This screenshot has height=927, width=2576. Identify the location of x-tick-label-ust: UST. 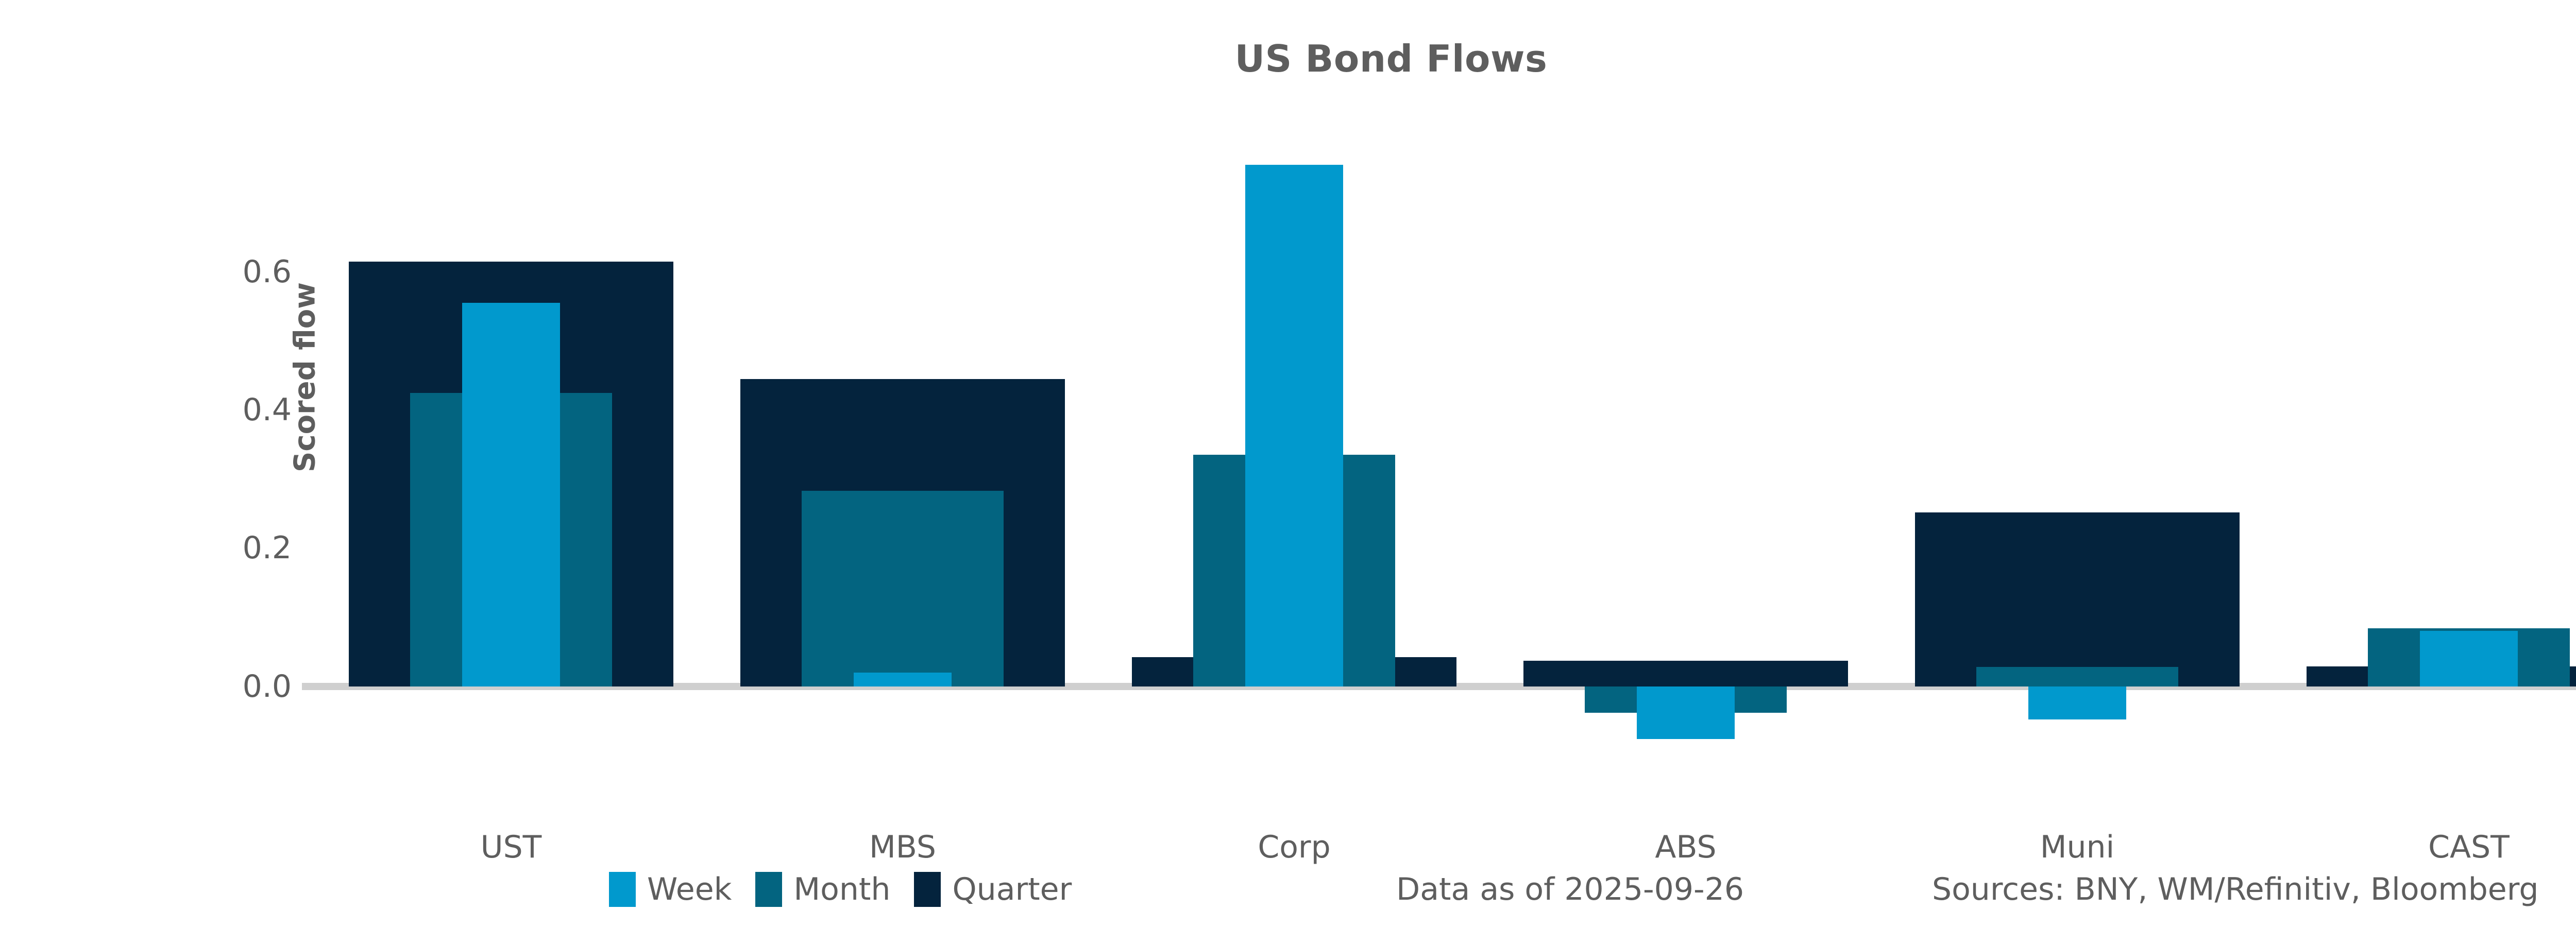
(511, 847).